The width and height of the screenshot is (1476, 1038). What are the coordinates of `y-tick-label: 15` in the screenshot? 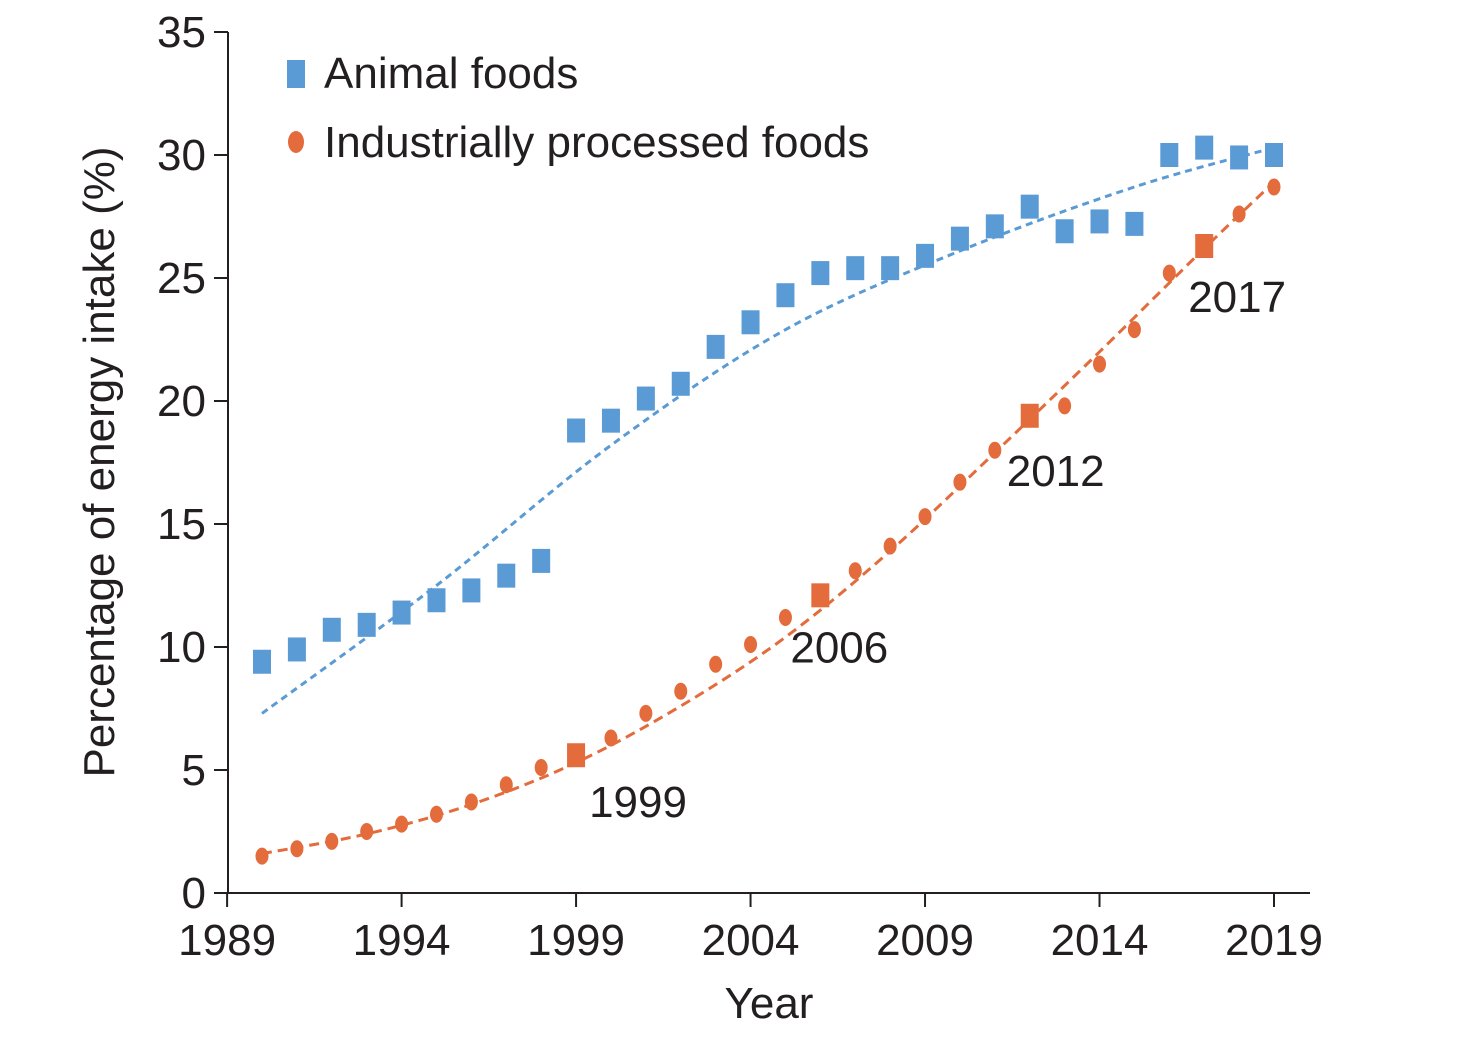 It's located at (181, 524).